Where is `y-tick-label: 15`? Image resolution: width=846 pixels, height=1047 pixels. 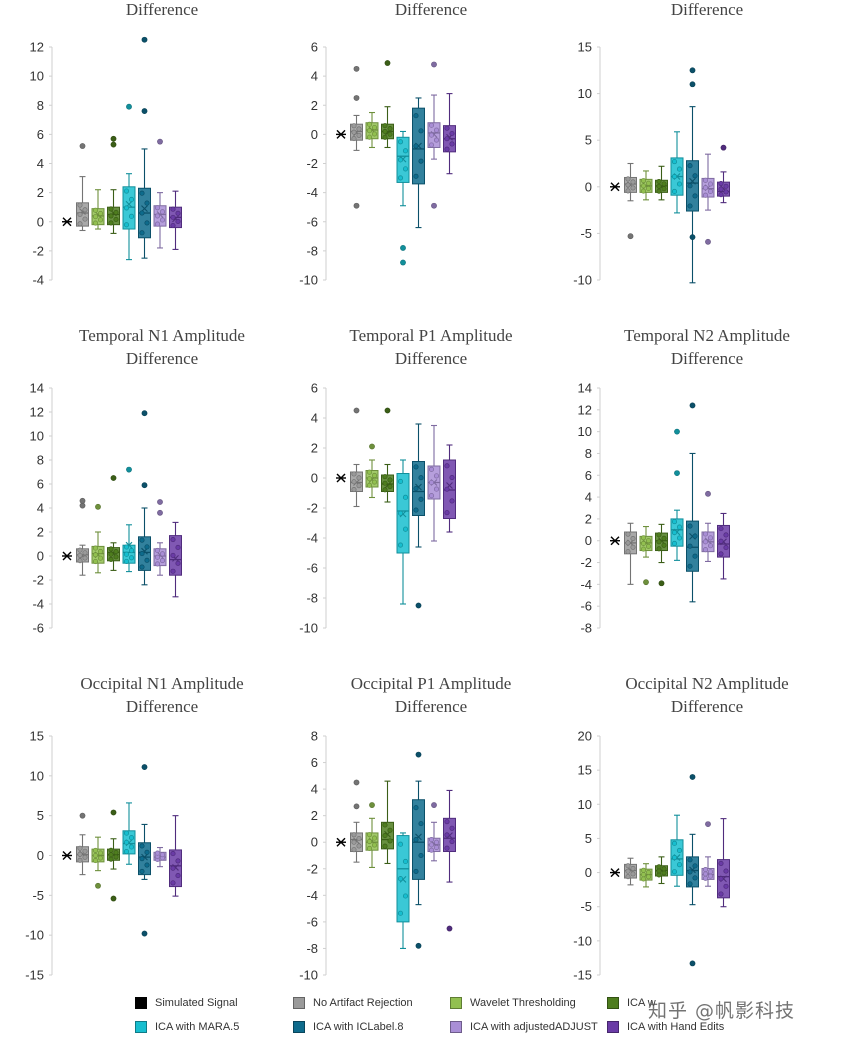 y-tick-label: 15 is located at coordinates (37, 736).